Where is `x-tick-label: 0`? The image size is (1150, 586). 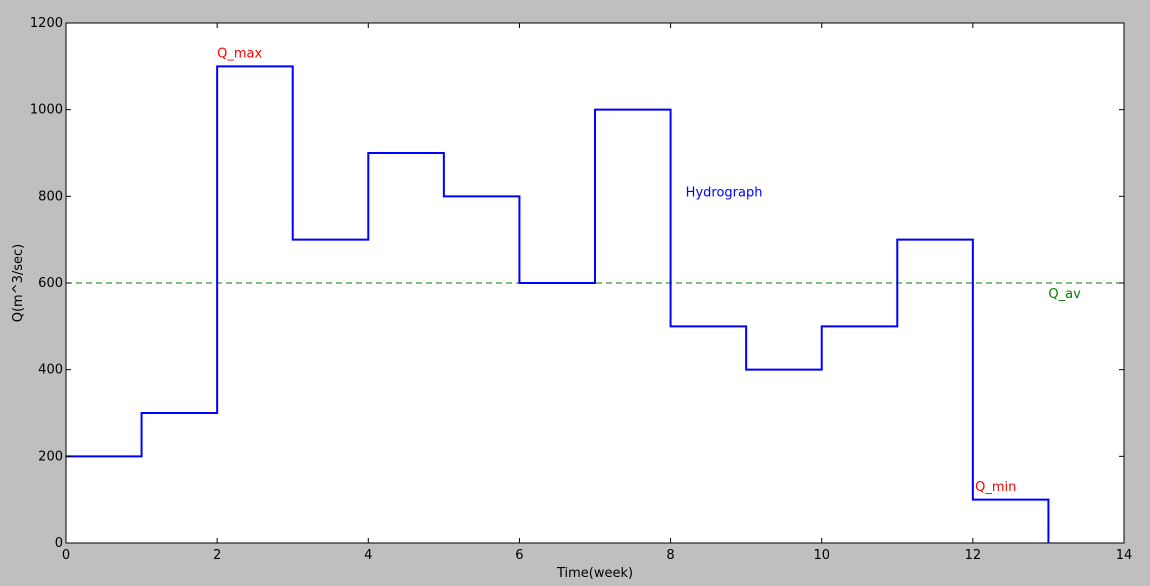
x-tick-label: 0 is located at coordinates (66, 555).